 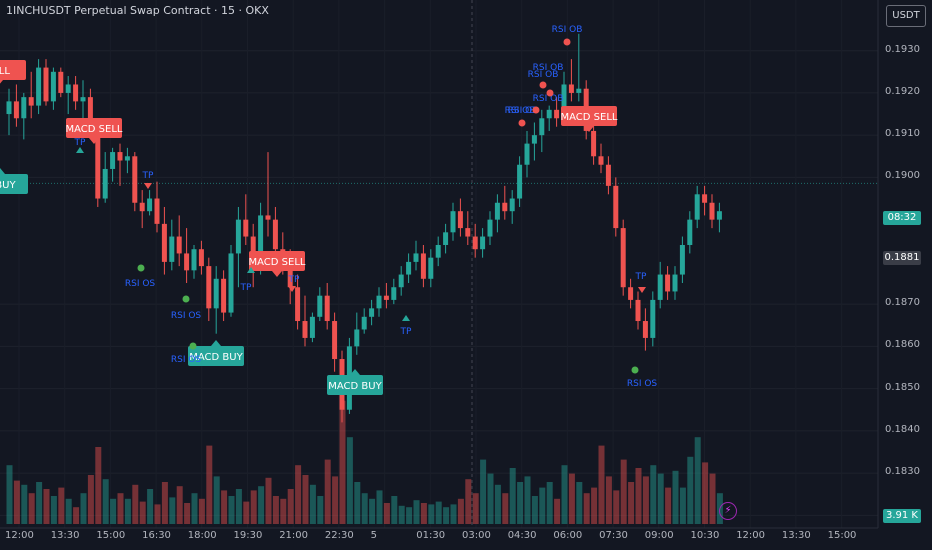 What do you see at coordinates (902, 472) in the screenshot?
I see `price-tick-label: 0.1830` at bounding box center [902, 472].